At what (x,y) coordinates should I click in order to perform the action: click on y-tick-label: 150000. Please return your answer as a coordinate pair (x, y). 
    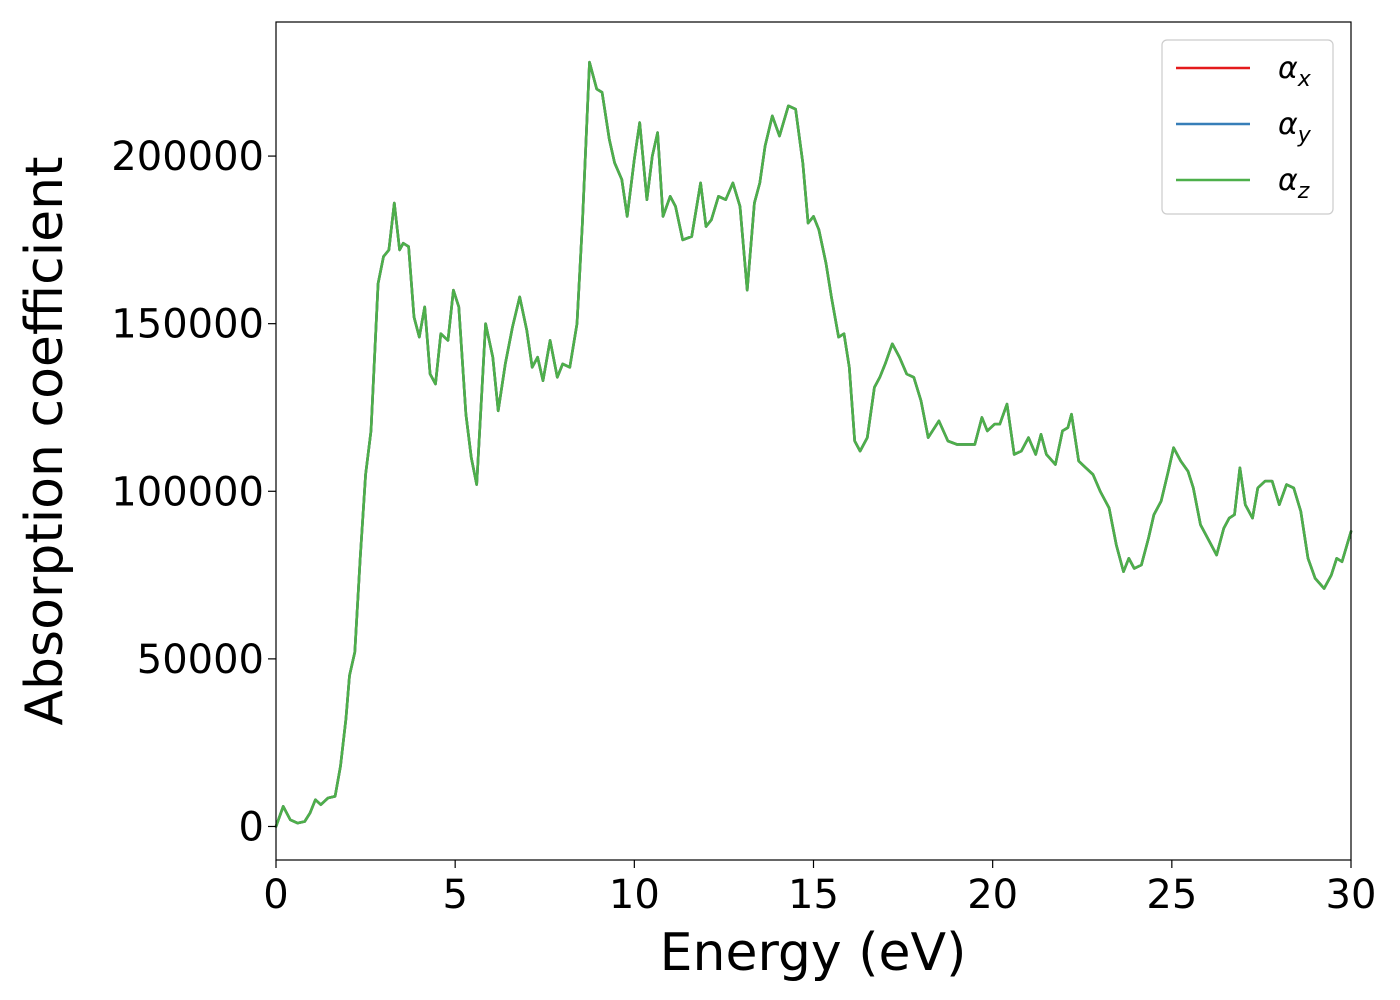
    Looking at the image, I should click on (187, 325).